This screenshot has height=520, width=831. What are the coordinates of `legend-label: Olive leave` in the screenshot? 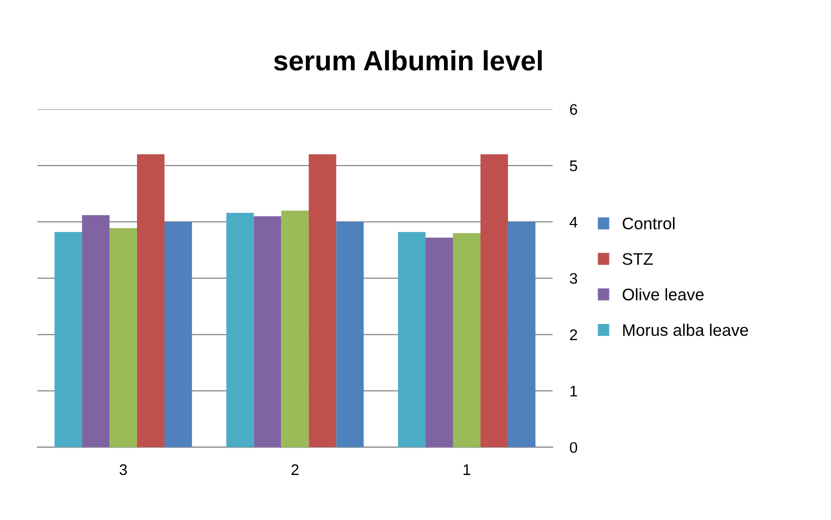 It's located at (663, 294).